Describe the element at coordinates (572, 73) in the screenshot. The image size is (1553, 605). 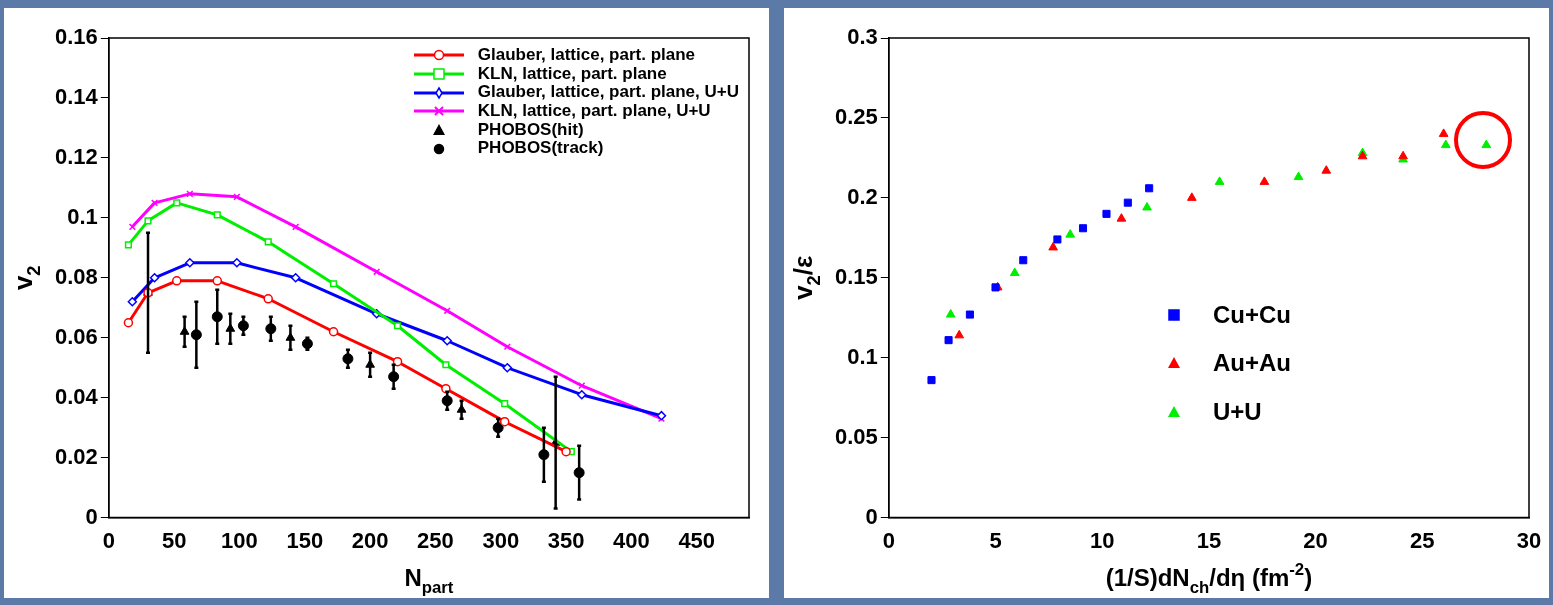
I see `legend-label: KLN, lattice, part. plane` at that location.